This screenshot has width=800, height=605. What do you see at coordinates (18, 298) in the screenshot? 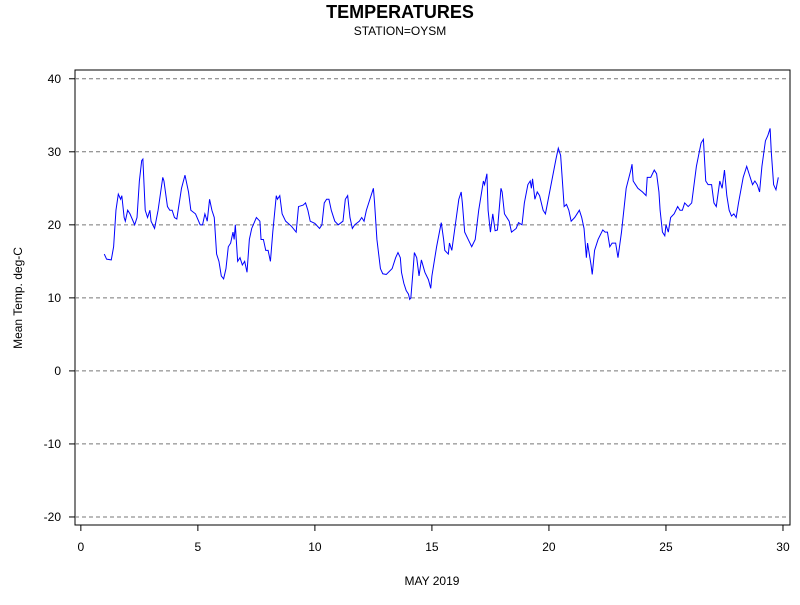
I see `y-axis-label: Mean Temp. deg-C` at bounding box center [18, 298].